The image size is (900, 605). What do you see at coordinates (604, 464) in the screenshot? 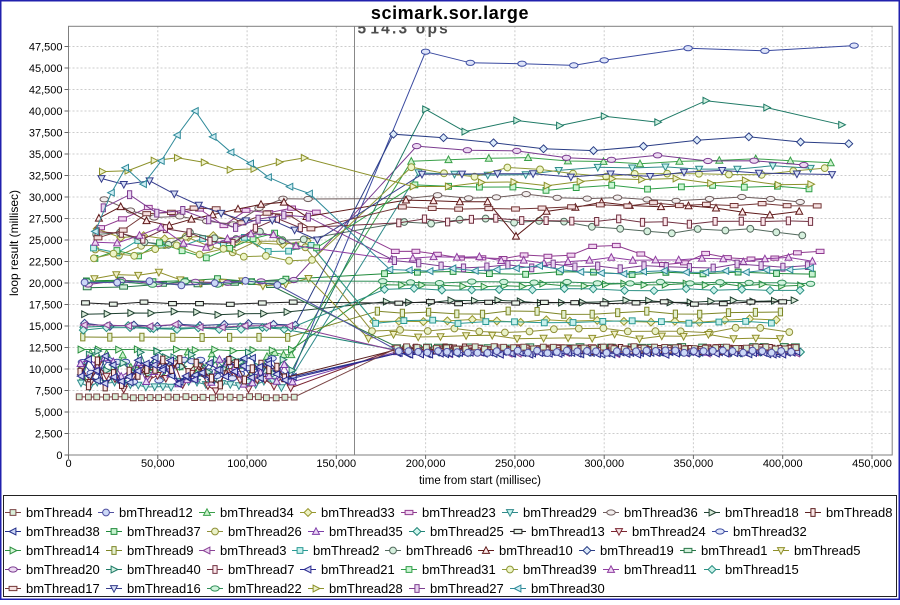
I see `svg-text: 300,000` at bounding box center [604, 464].